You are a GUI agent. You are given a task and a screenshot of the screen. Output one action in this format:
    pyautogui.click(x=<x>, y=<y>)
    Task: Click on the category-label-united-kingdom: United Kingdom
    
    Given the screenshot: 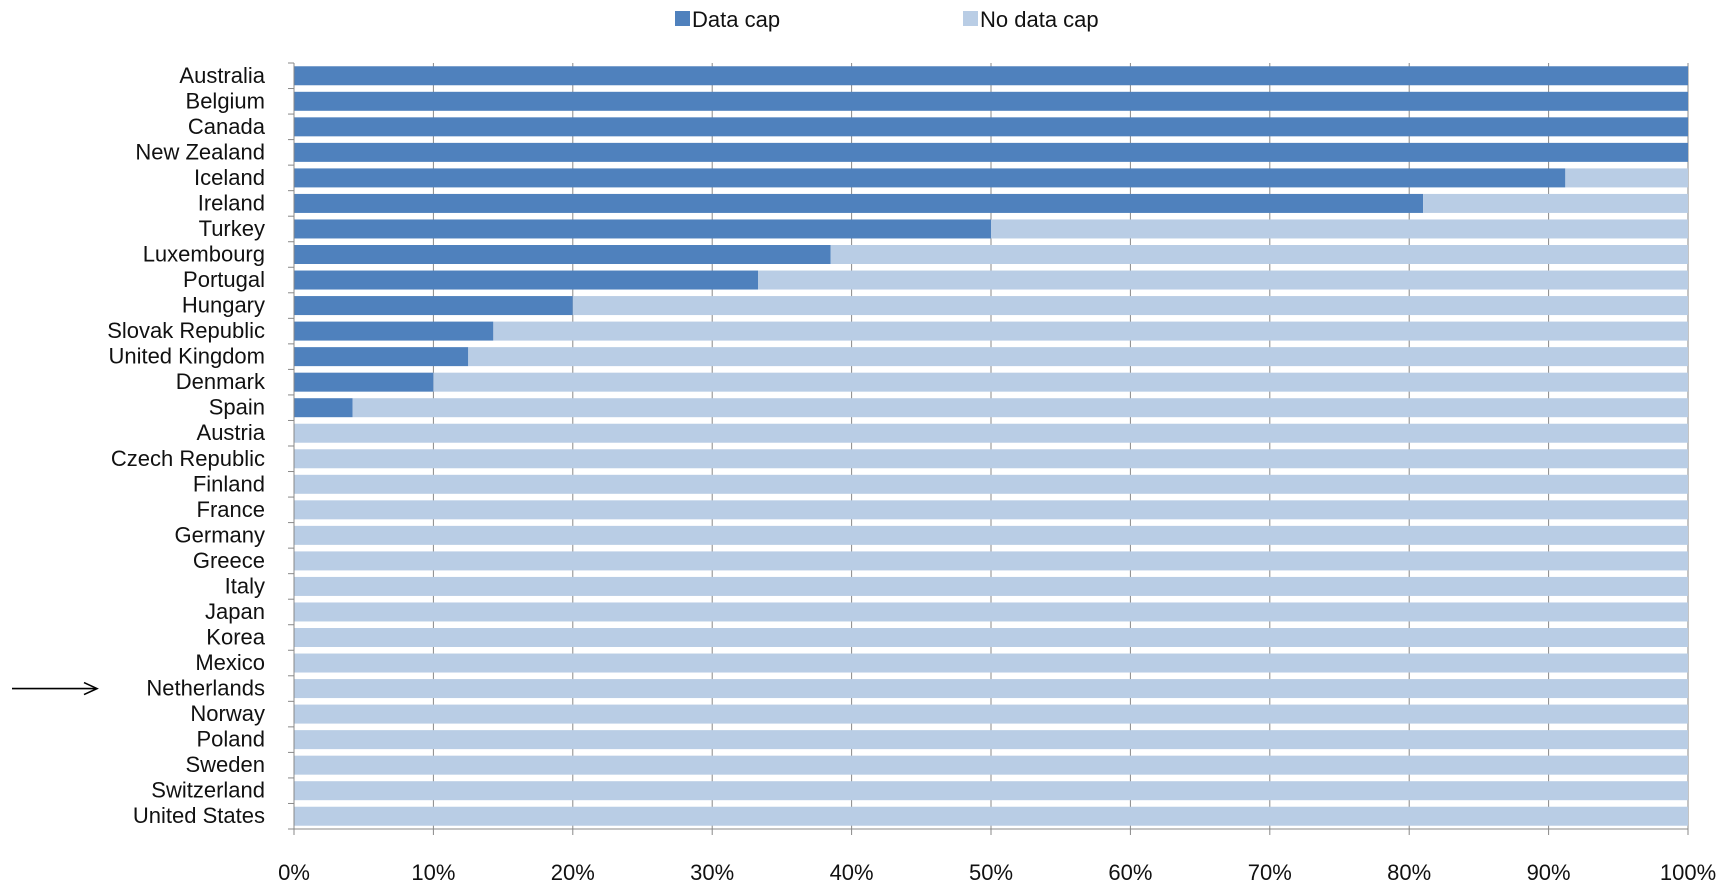 What is the action you would take?
    pyautogui.click(x=186, y=356)
    